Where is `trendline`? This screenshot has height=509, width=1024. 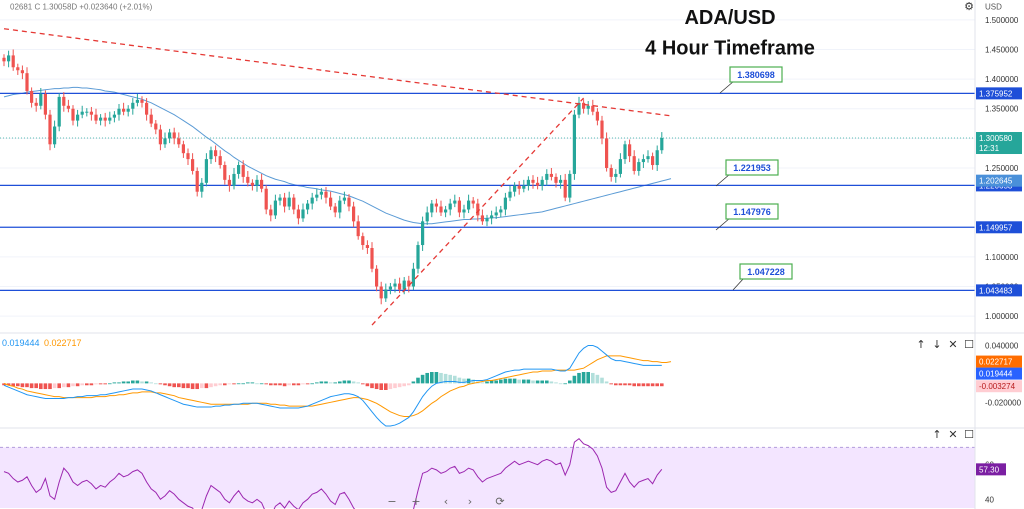 trendline is located at coordinates (478, 211).